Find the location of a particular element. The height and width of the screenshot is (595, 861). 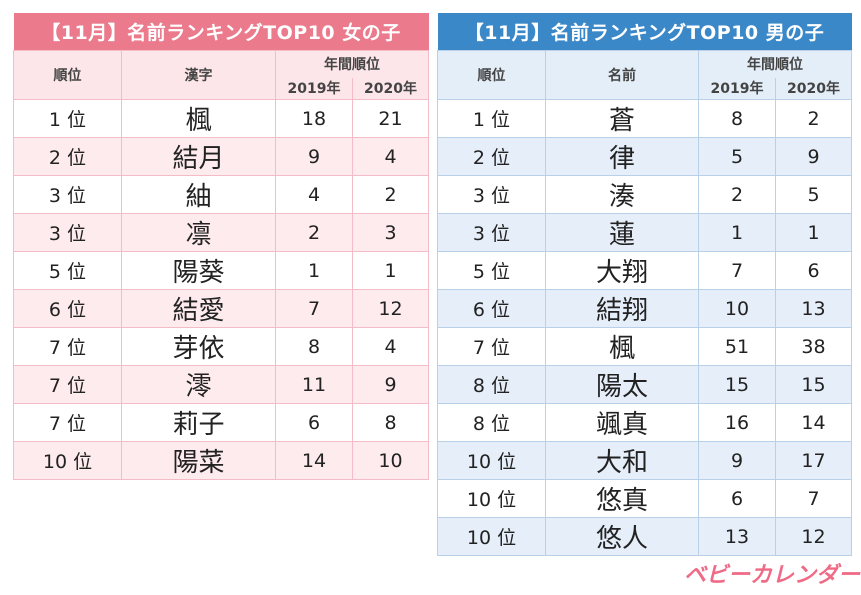

boys-rank-header: 順位 is located at coordinates (491, 75).